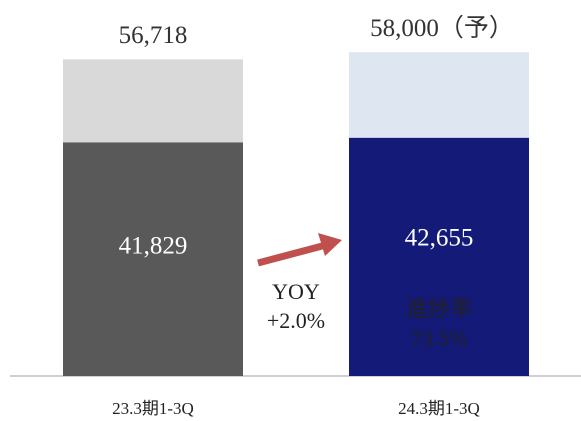  Describe the element at coordinates (153, 35) in the screenshot. I see `total-label: 56,718` at that location.